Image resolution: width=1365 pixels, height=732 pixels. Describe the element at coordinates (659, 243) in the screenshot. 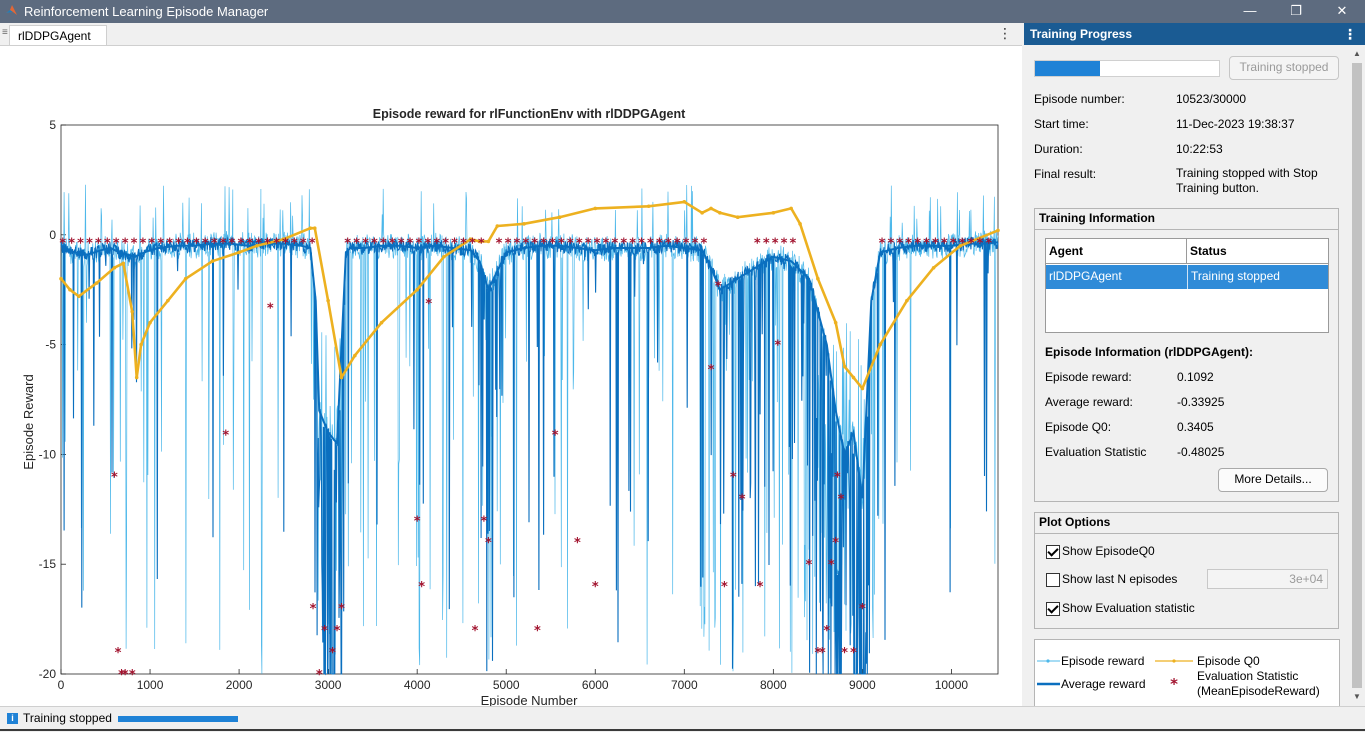

I see `eval-marker-row-67: *` at that location.